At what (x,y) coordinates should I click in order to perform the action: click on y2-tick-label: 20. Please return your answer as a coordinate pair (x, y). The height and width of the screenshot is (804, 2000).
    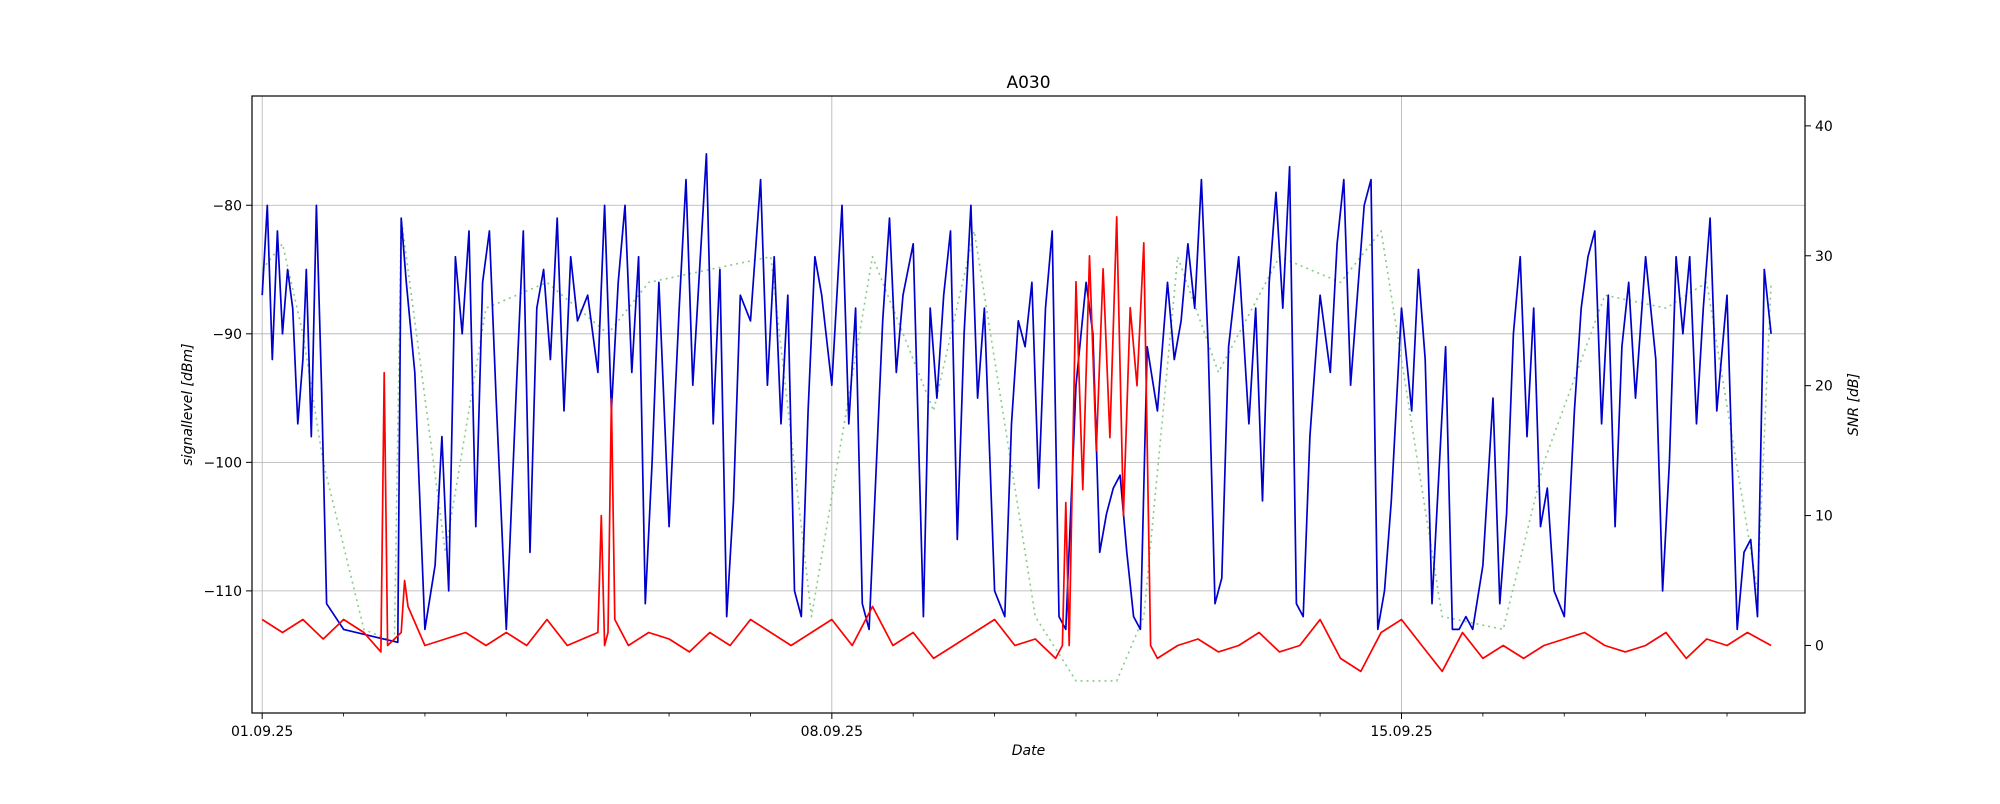
    Looking at the image, I should click on (1824, 387).